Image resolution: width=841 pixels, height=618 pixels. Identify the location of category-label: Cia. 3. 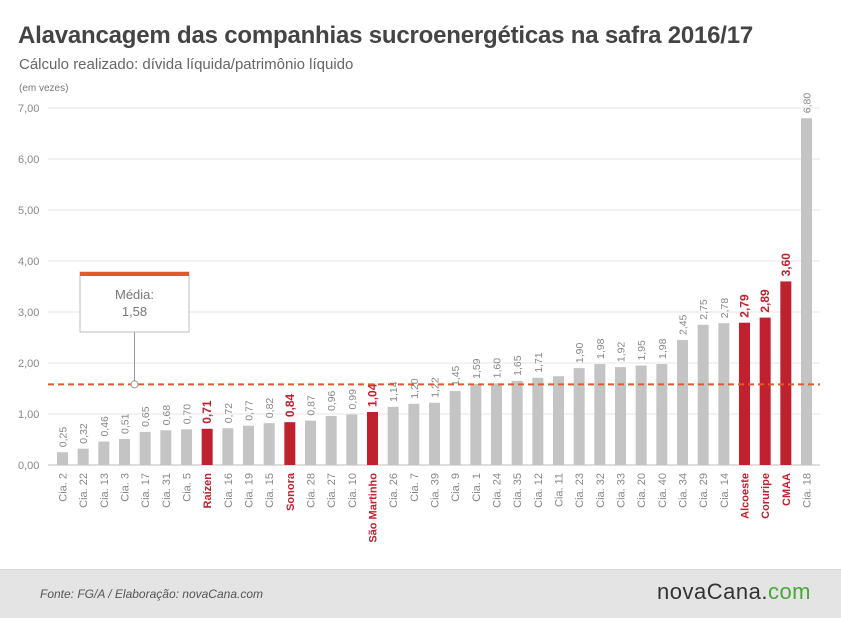
(126, 487).